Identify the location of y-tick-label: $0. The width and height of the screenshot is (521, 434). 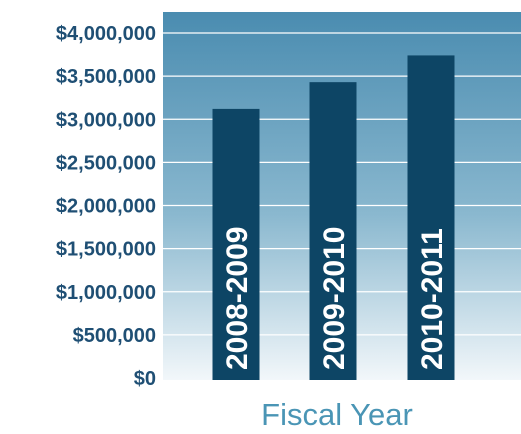
(145, 379).